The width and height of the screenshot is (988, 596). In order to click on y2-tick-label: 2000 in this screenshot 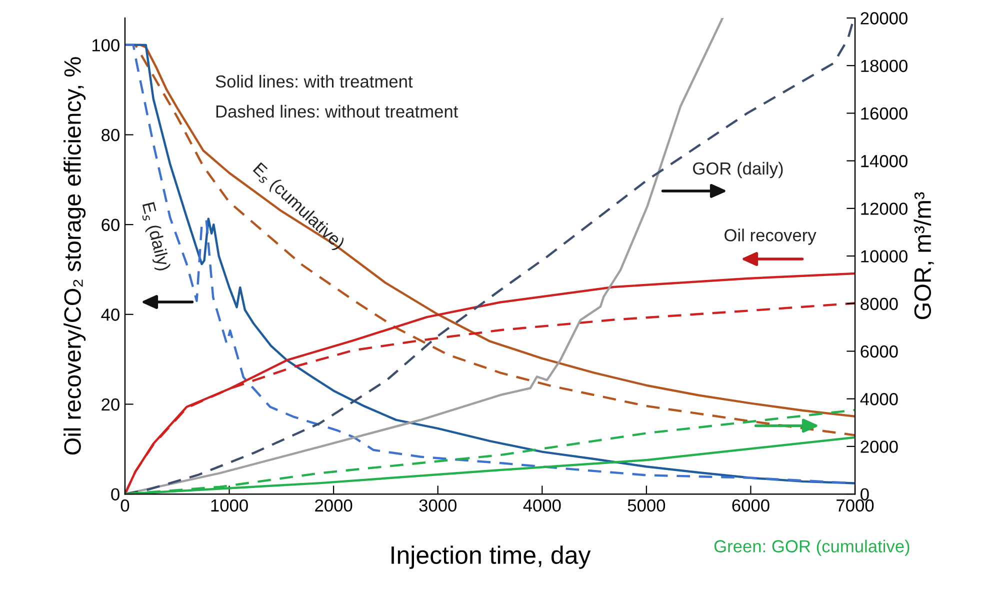, I will do `click(879, 446)`.